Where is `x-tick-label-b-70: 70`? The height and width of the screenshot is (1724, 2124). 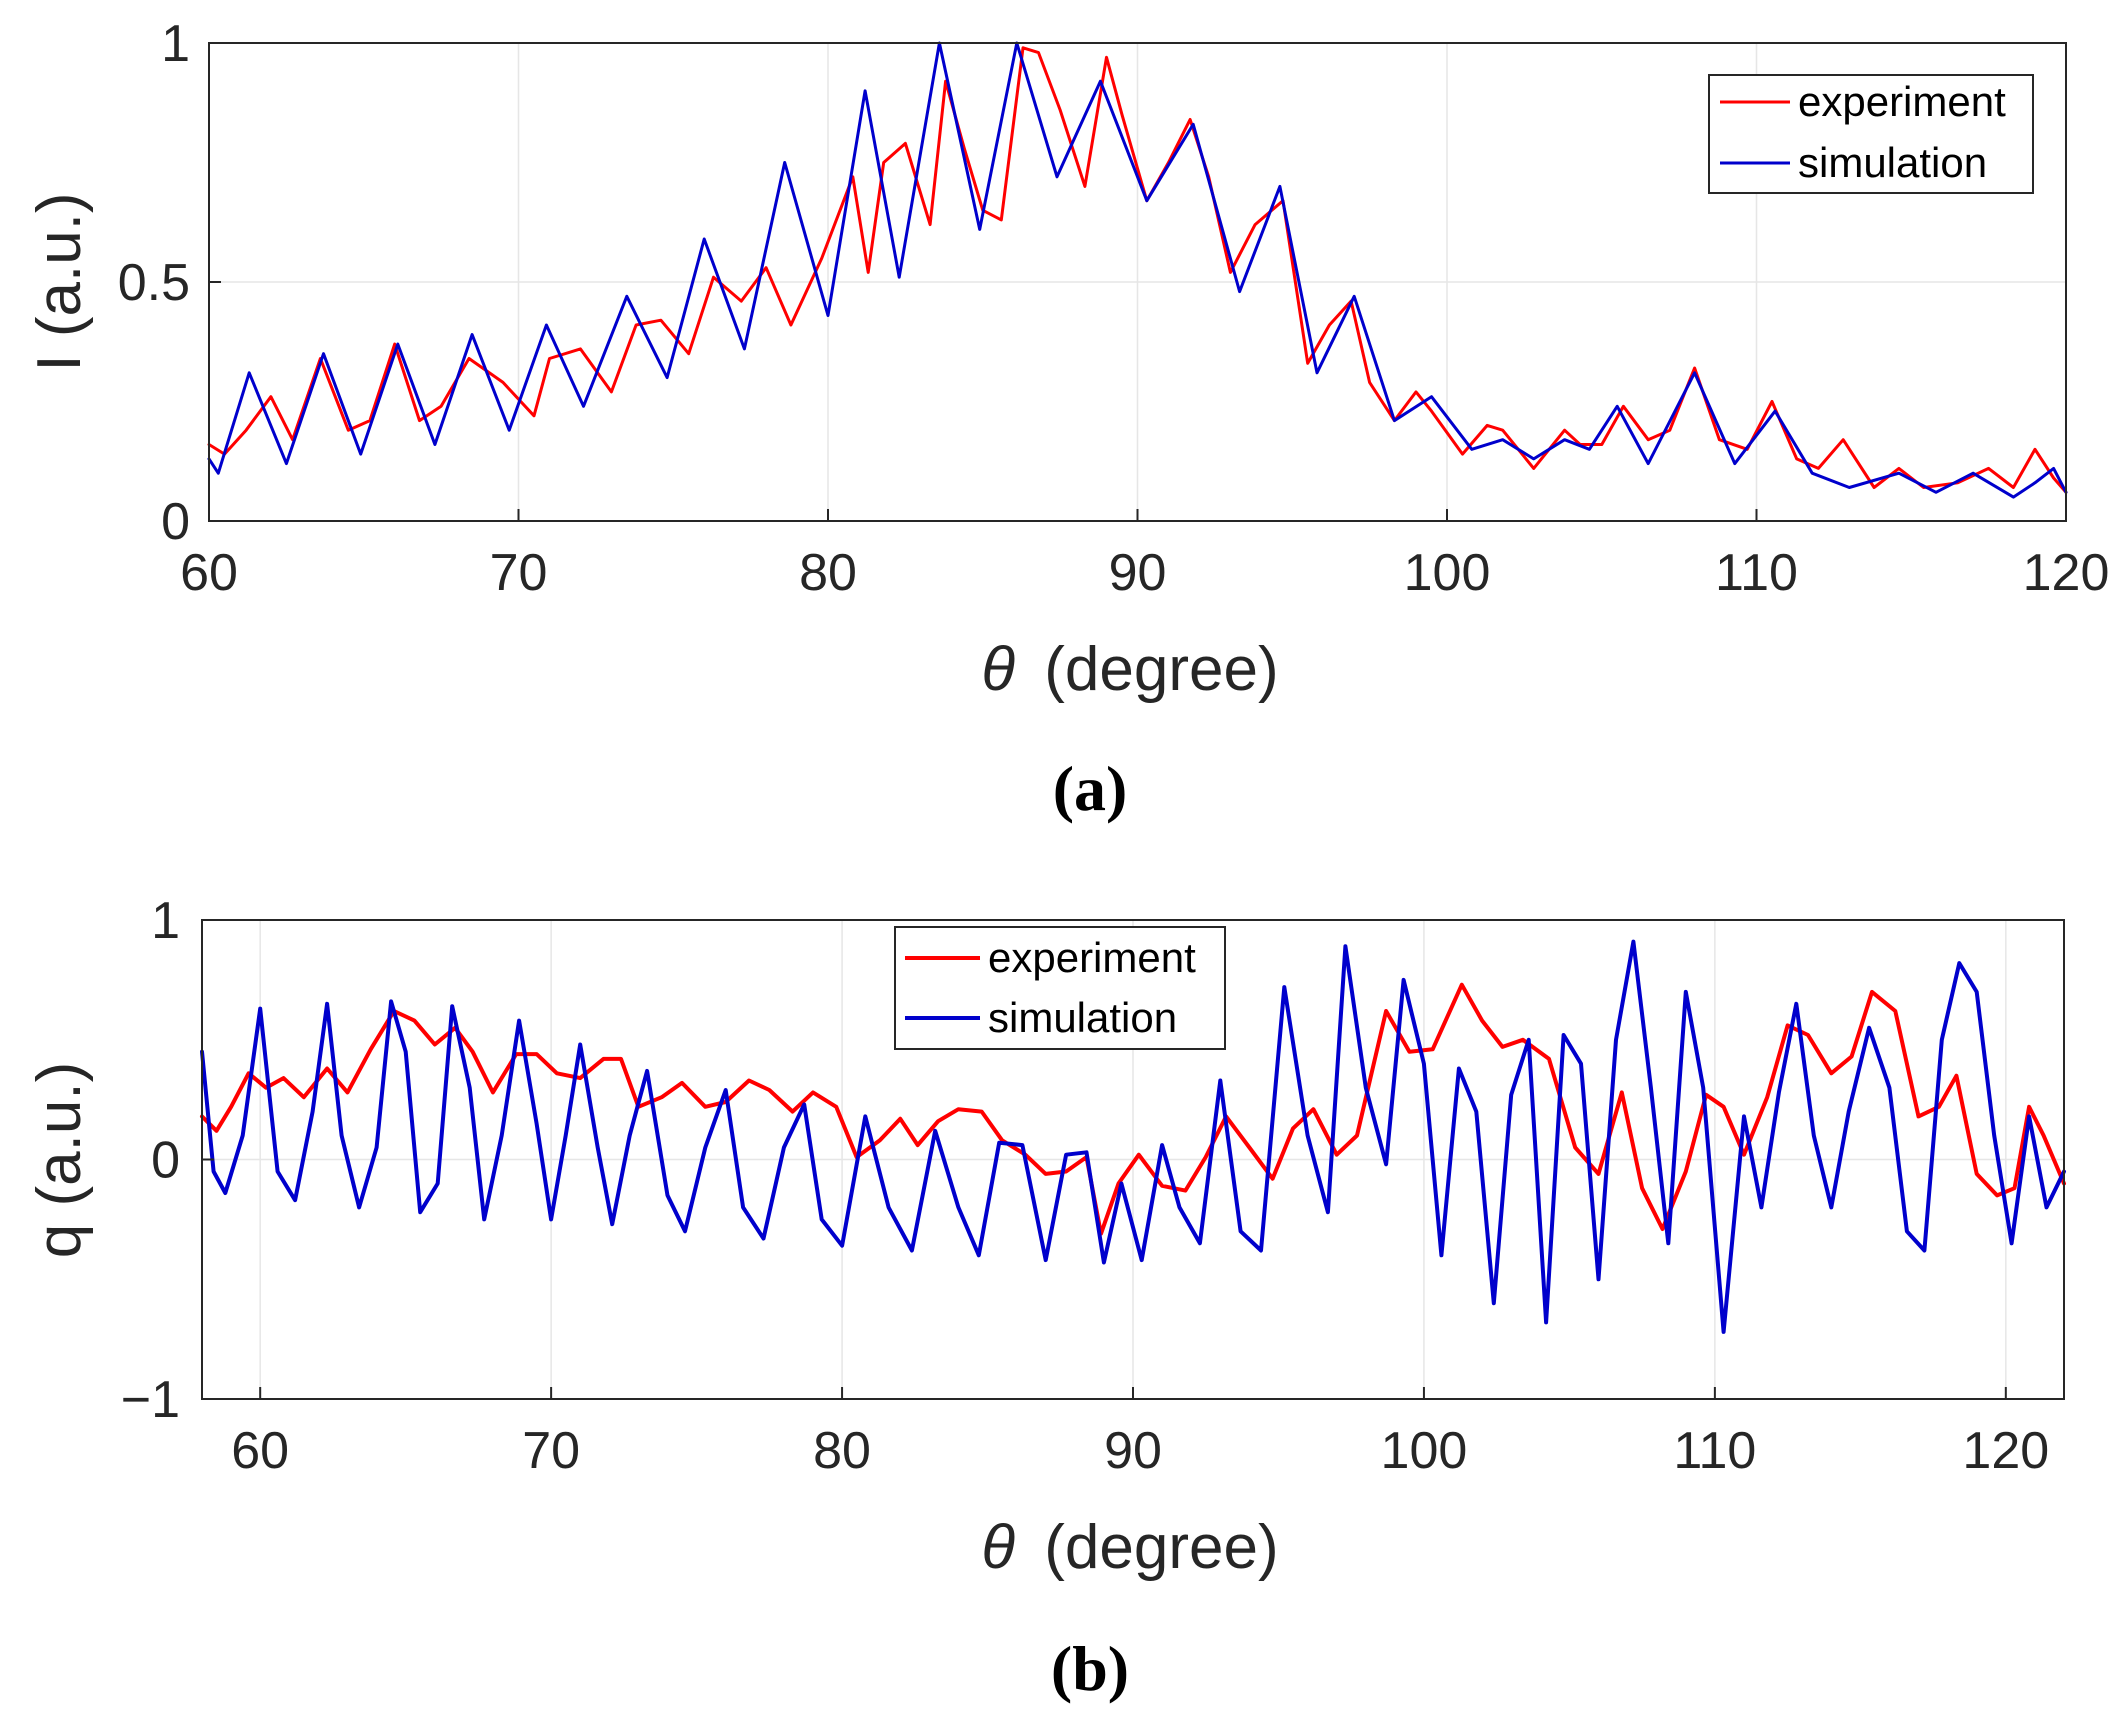 x-tick-label-b-70: 70 is located at coordinates (551, 1451).